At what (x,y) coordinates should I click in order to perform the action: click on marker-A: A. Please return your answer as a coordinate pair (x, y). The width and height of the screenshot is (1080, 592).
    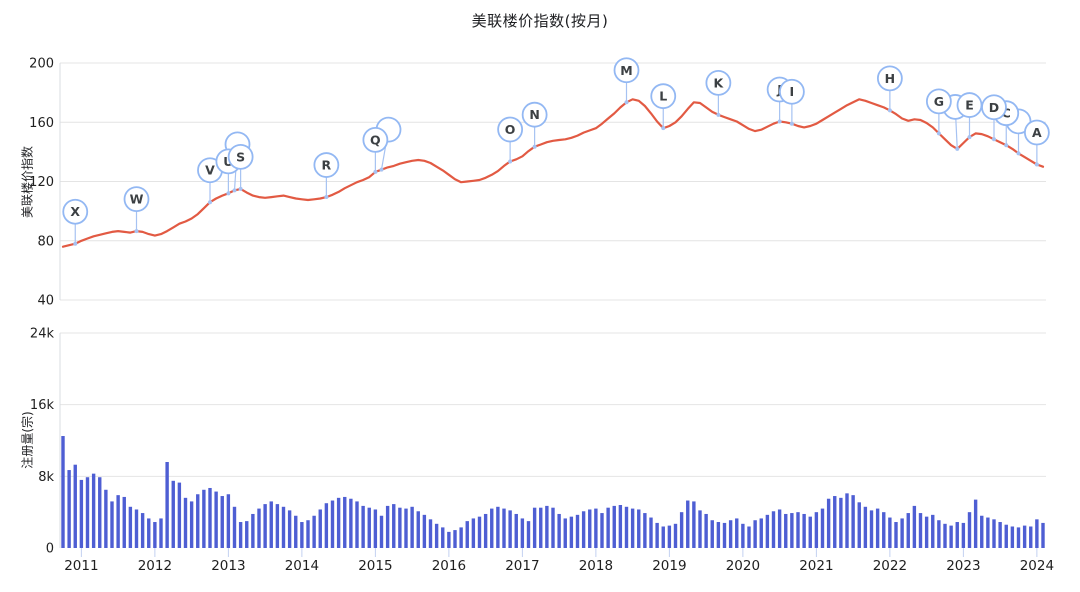
    Looking at the image, I should click on (1036, 143).